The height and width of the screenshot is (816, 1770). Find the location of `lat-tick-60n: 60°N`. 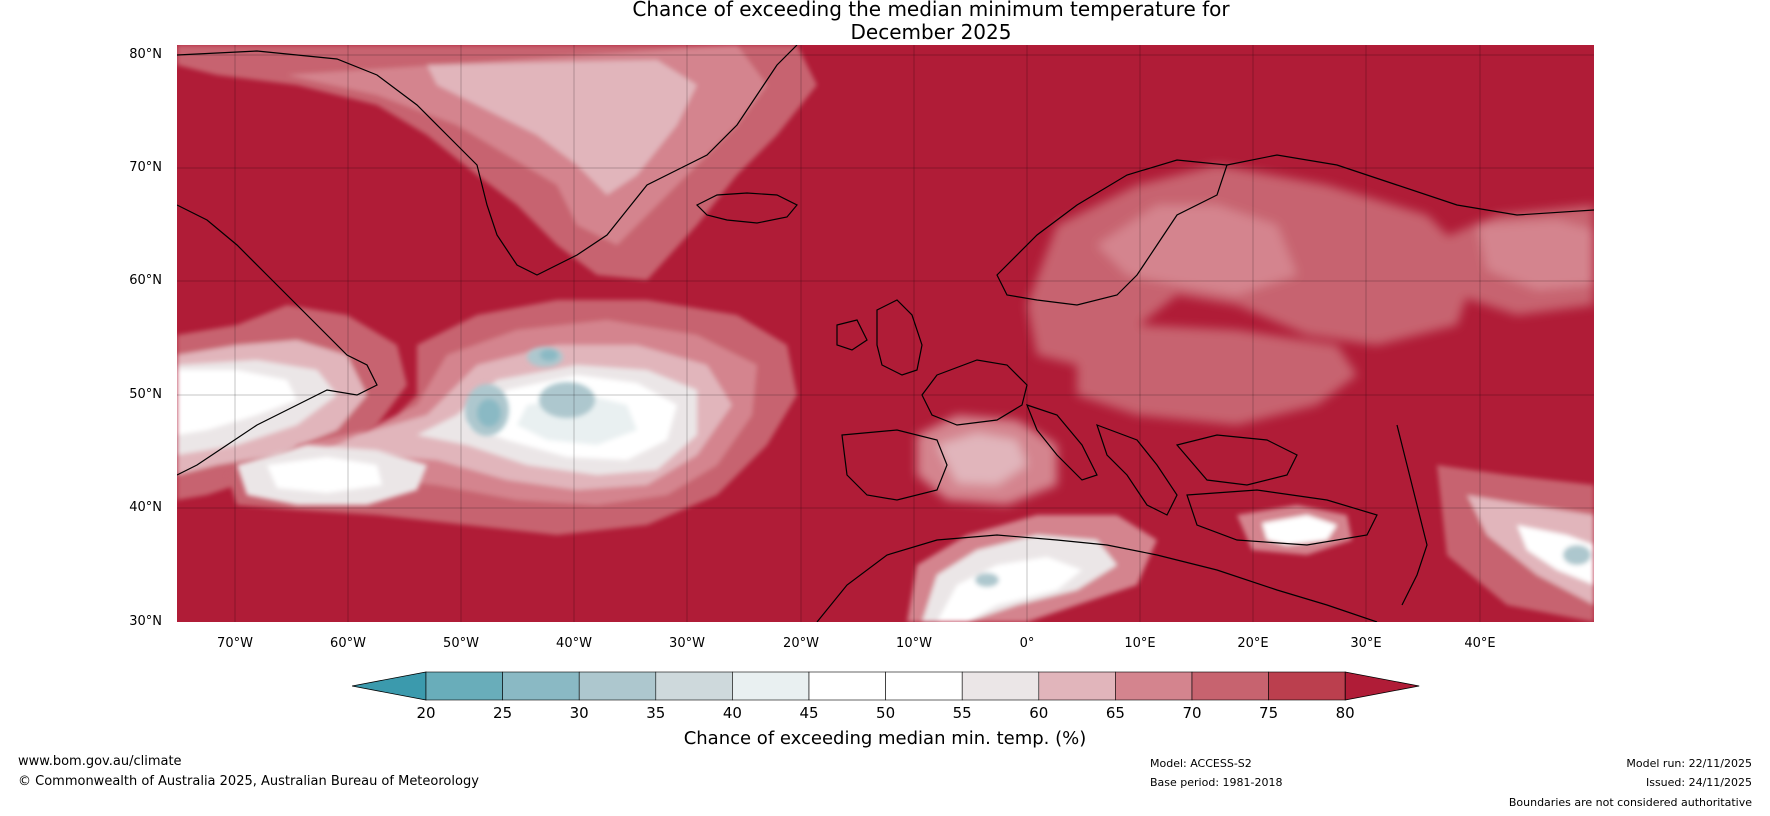

lat-tick-60n: 60°N is located at coordinates (145, 280).